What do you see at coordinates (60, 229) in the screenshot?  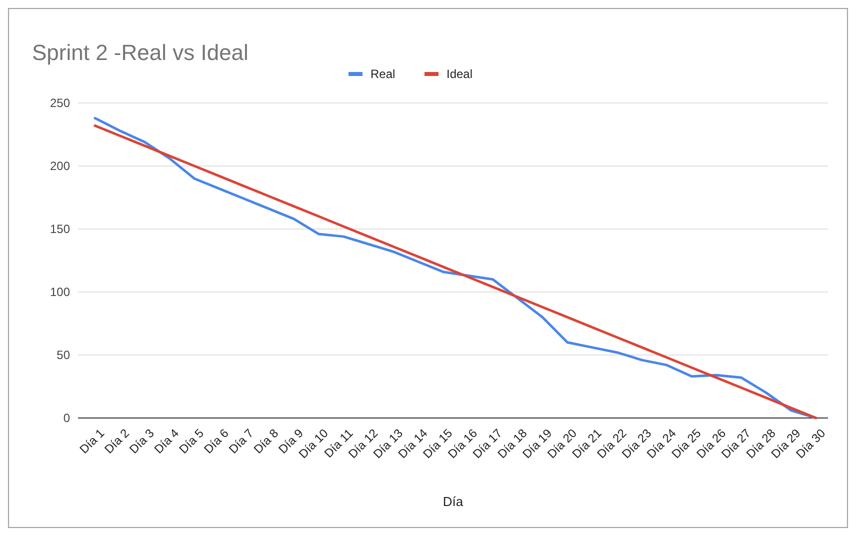 I see `y-tick-label: 150` at bounding box center [60, 229].